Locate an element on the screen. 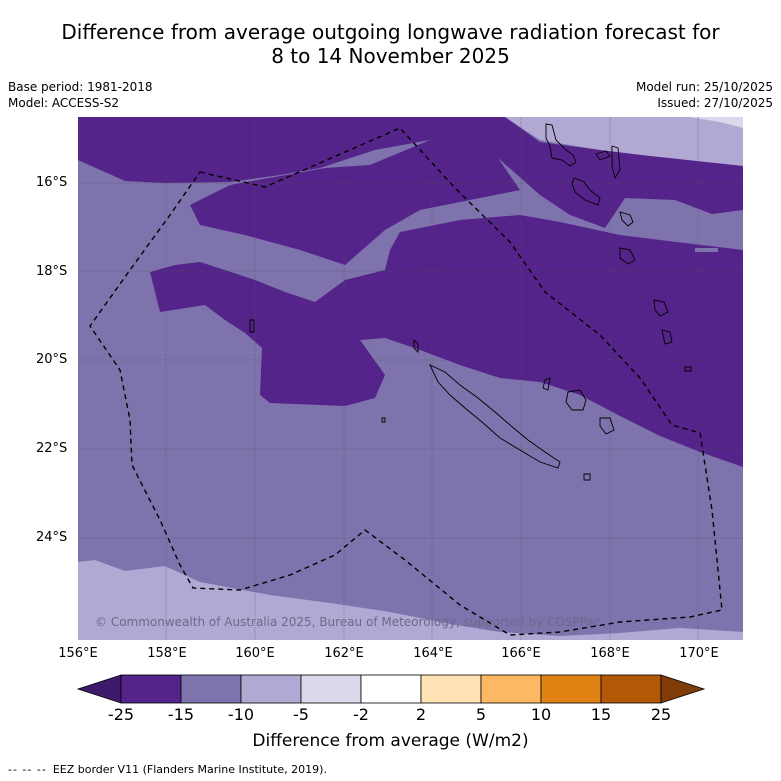 The image size is (781, 781). model-run: Model run: 25/10/2025 is located at coordinates (704, 87).